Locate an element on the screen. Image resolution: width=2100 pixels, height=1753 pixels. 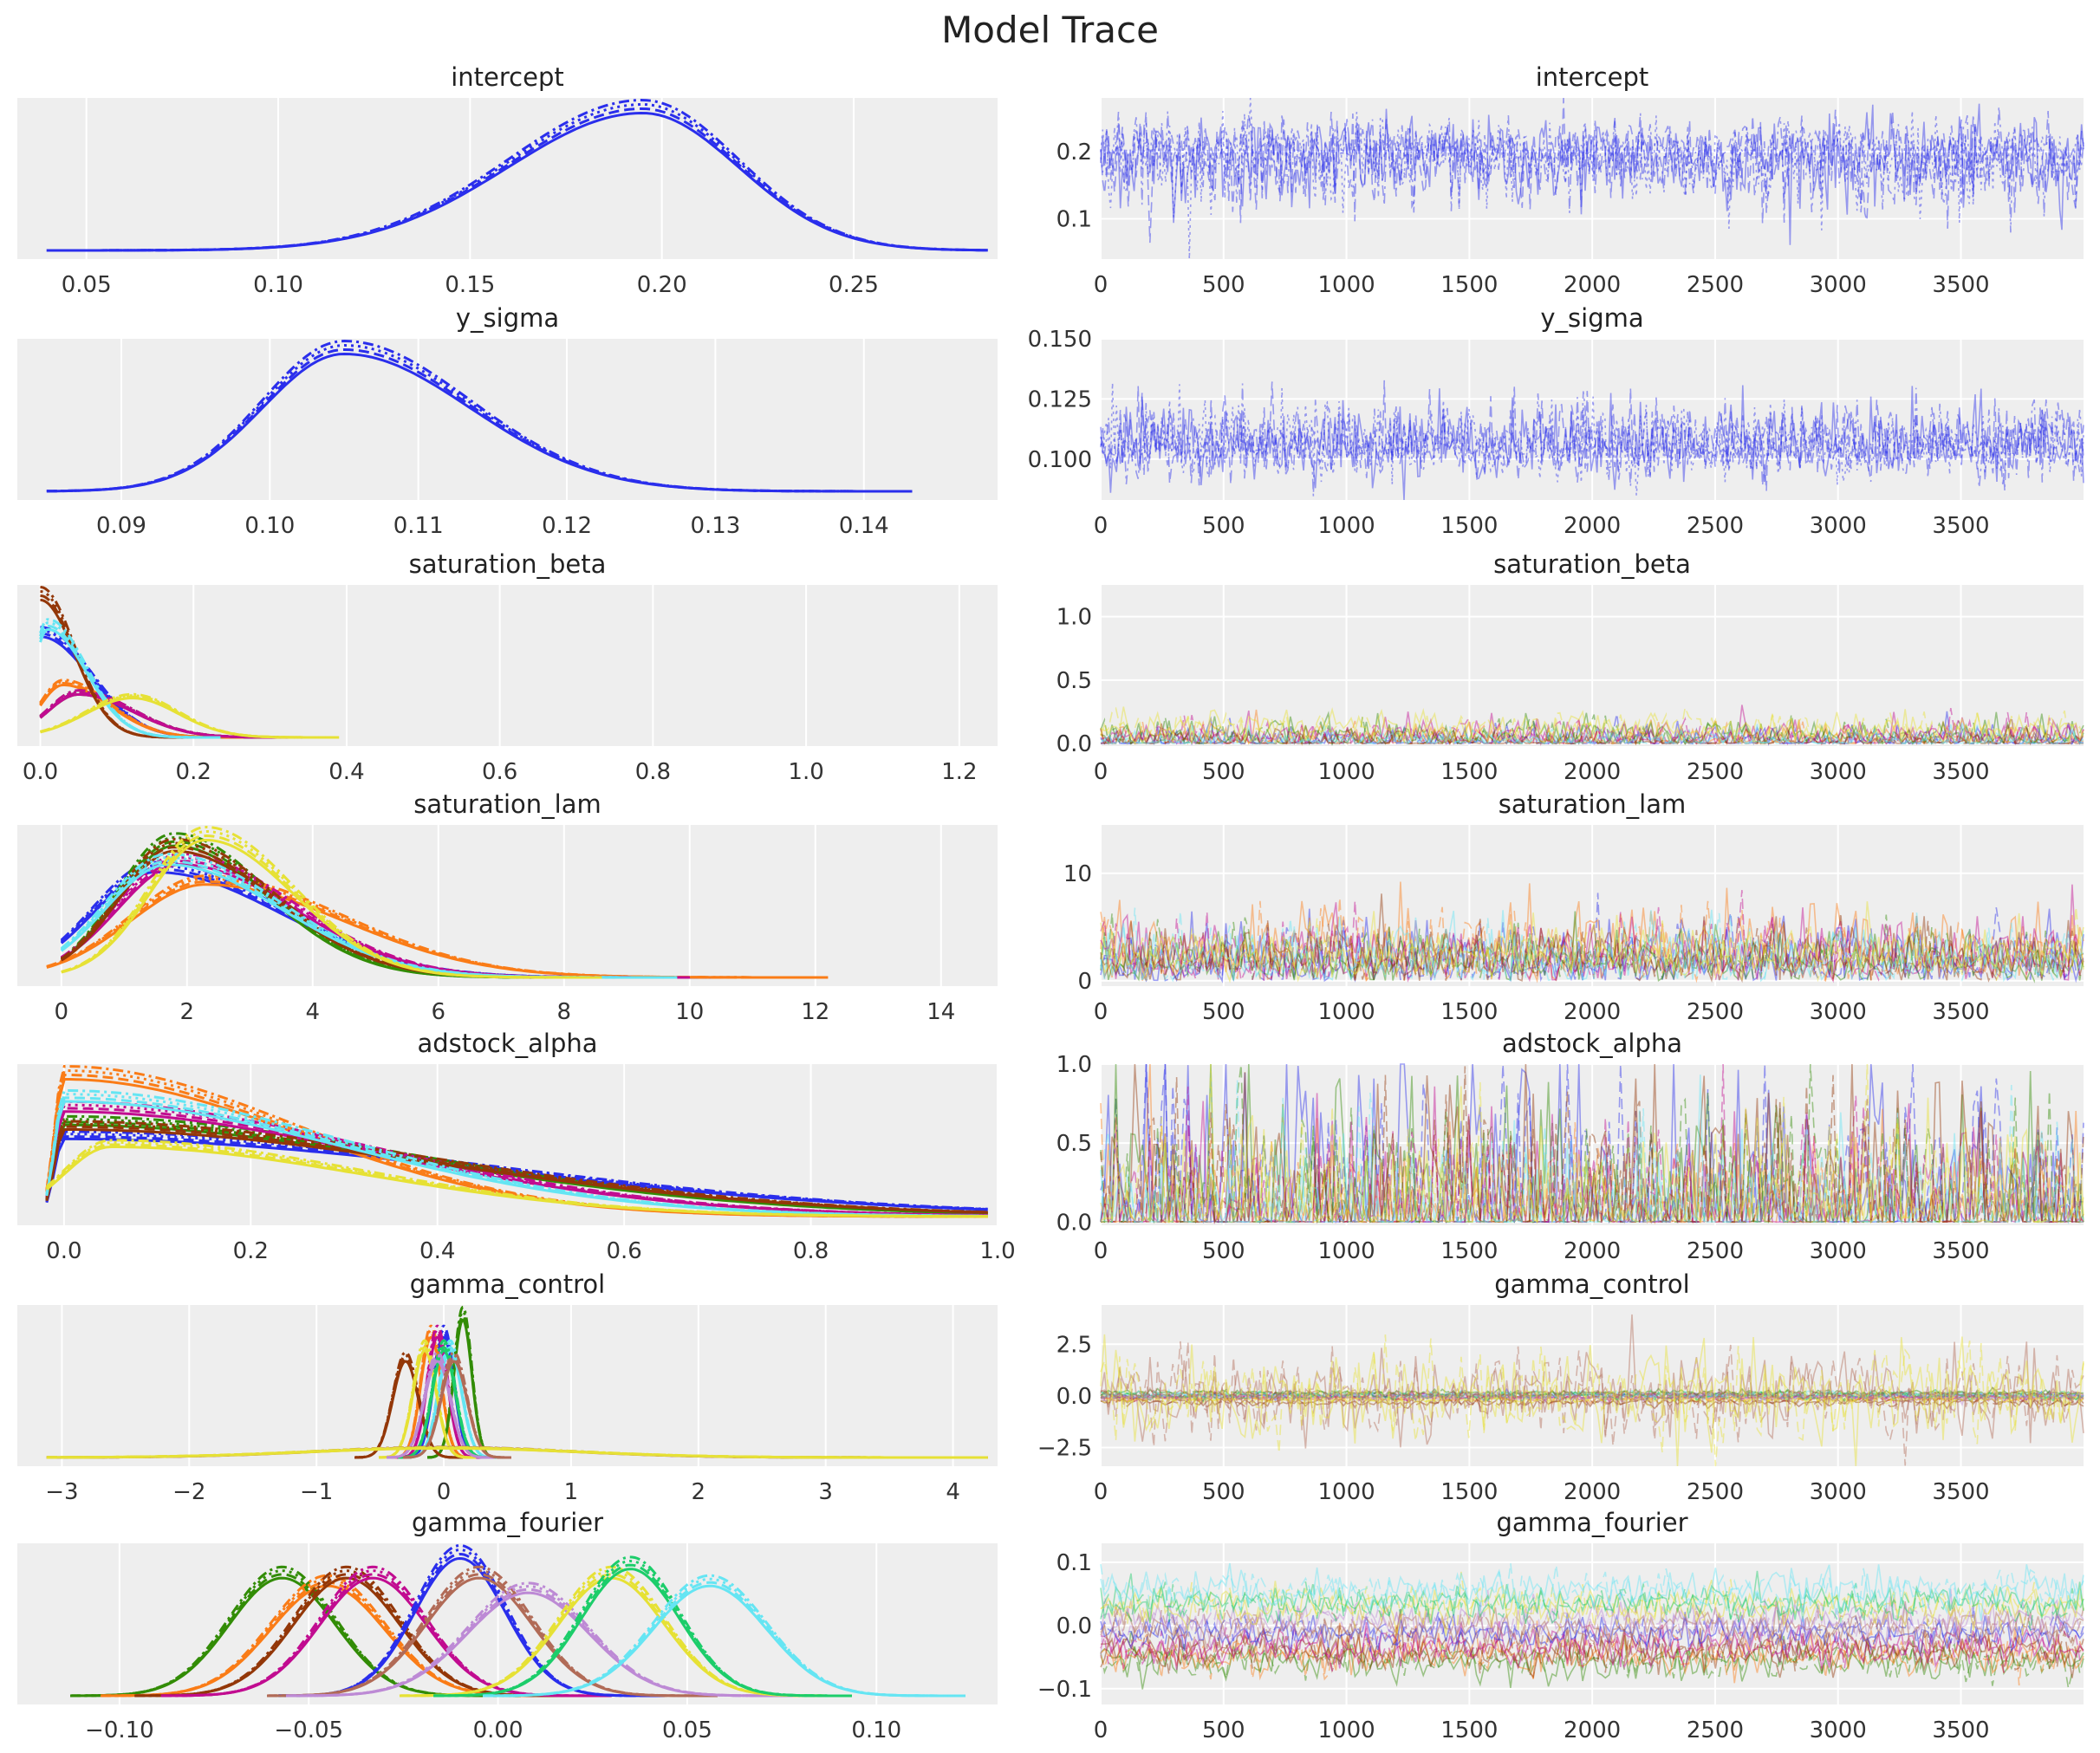
kde-line-gamma_control-6-chain3 is located at coordinates (427, 1399).